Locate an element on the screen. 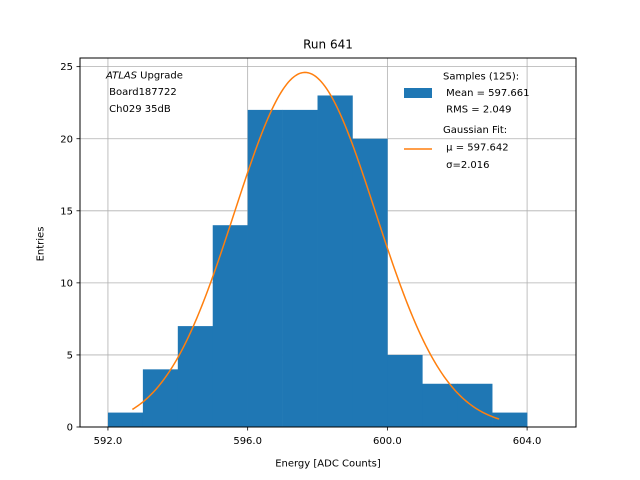 Image resolution: width=640 pixels, height=480 pixels. annotation-line-2: Board187722 is located at coordinates (141, 92).